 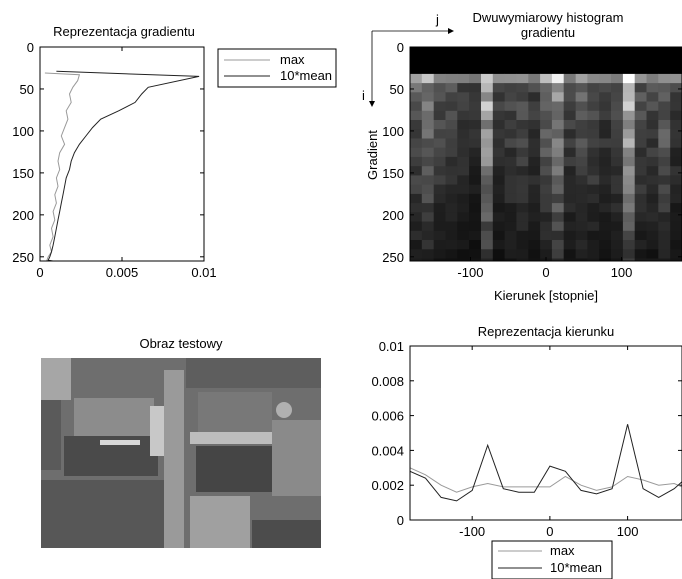 What do you see at coordinates (363, 95) in the screenshot?
I see `i-label: i` at bounding box center [363, 95].